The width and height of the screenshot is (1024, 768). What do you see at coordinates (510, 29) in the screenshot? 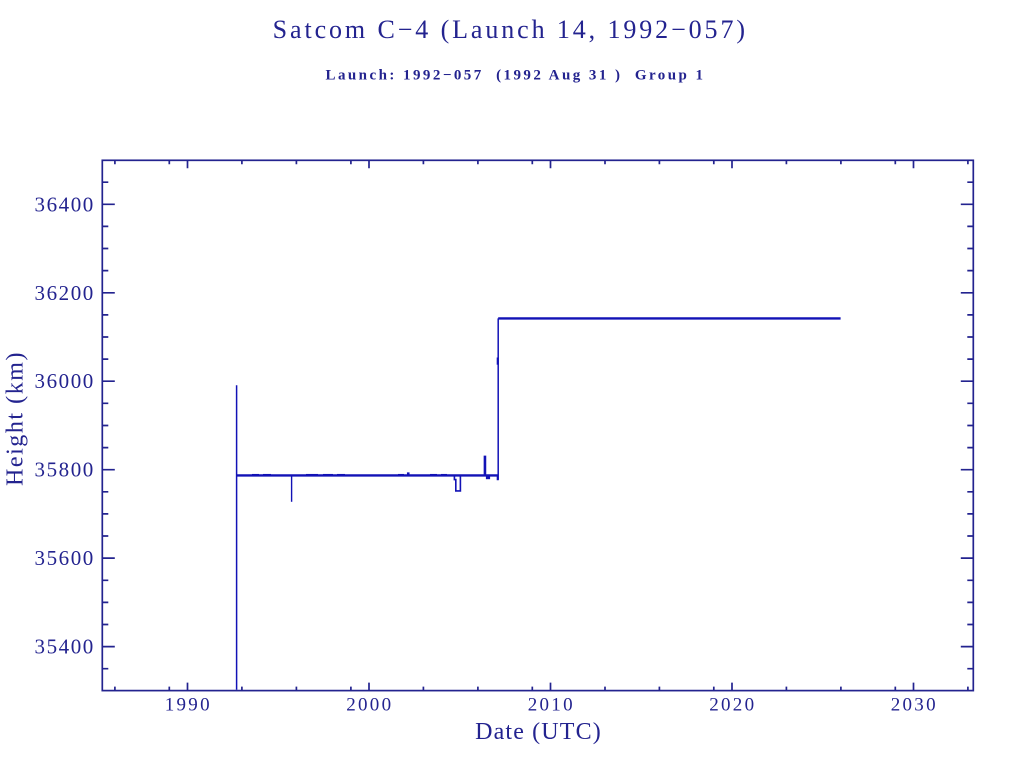
I see `svg-text:Satcom C−4 (Launch 14, 1992−05: Satcom C−4 (Launch 14, 1992−057)` at bounding box center [510, 29].